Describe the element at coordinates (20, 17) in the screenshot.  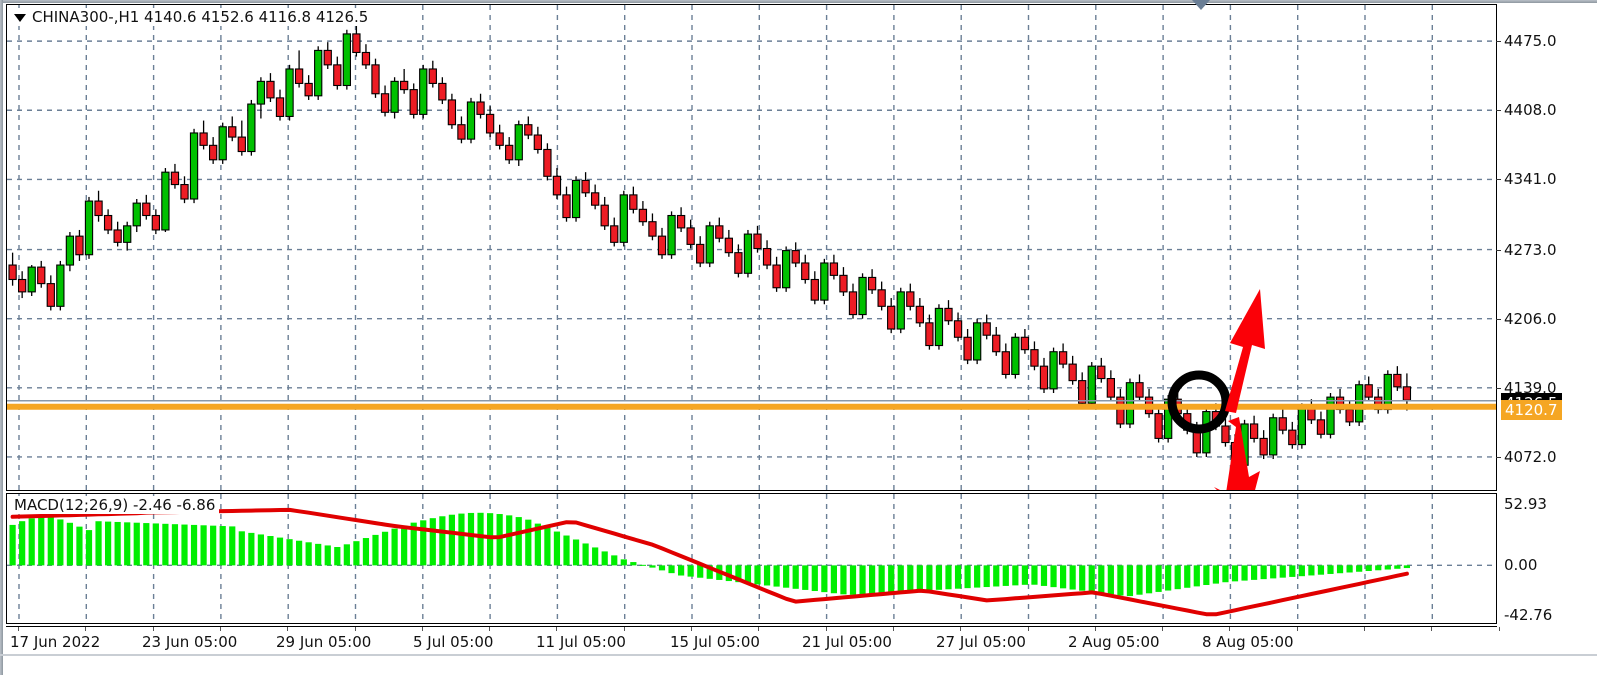
I see `triangle-down-icon` at that location.